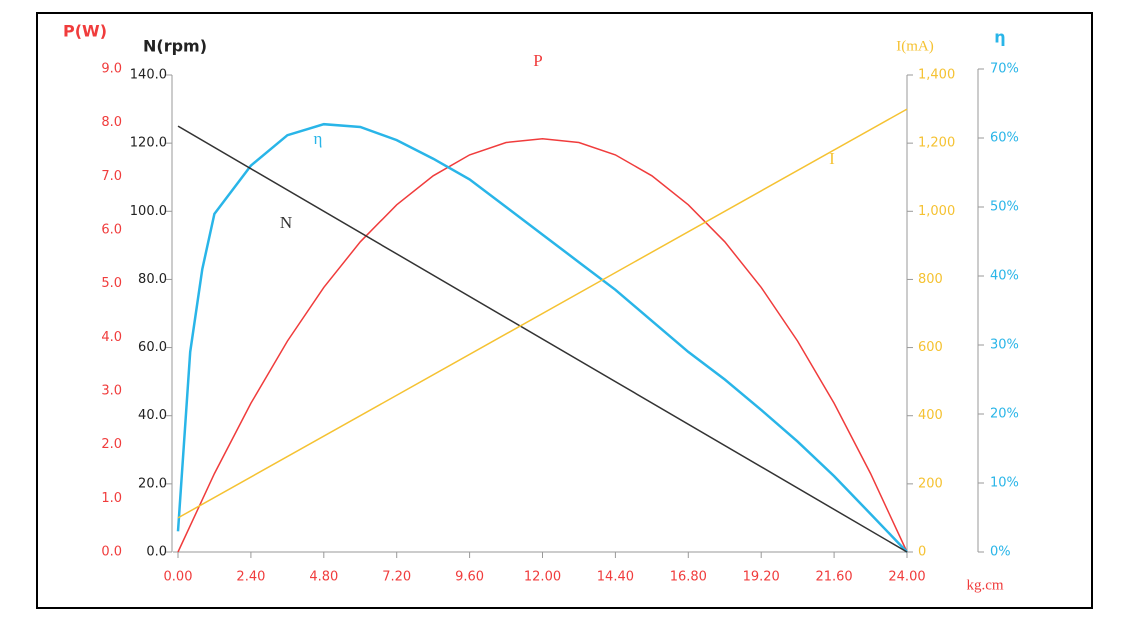 This screenshot has height=623, width=1133. Describe the element at coordinates (111, 337) in the screenshot. I see `y-tick-label: 4.0` at that location.